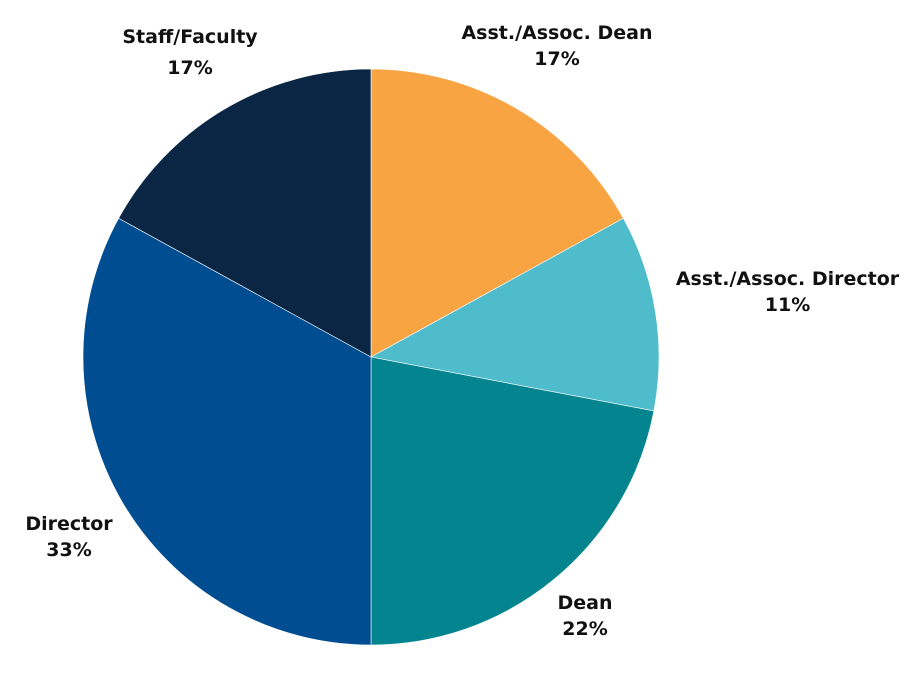 This screenshot has width=920, height=683. Describe the element at coordinates (557, 33) in the screenshot. I see `label-name: Asst./Assoc. Dean` at that location.